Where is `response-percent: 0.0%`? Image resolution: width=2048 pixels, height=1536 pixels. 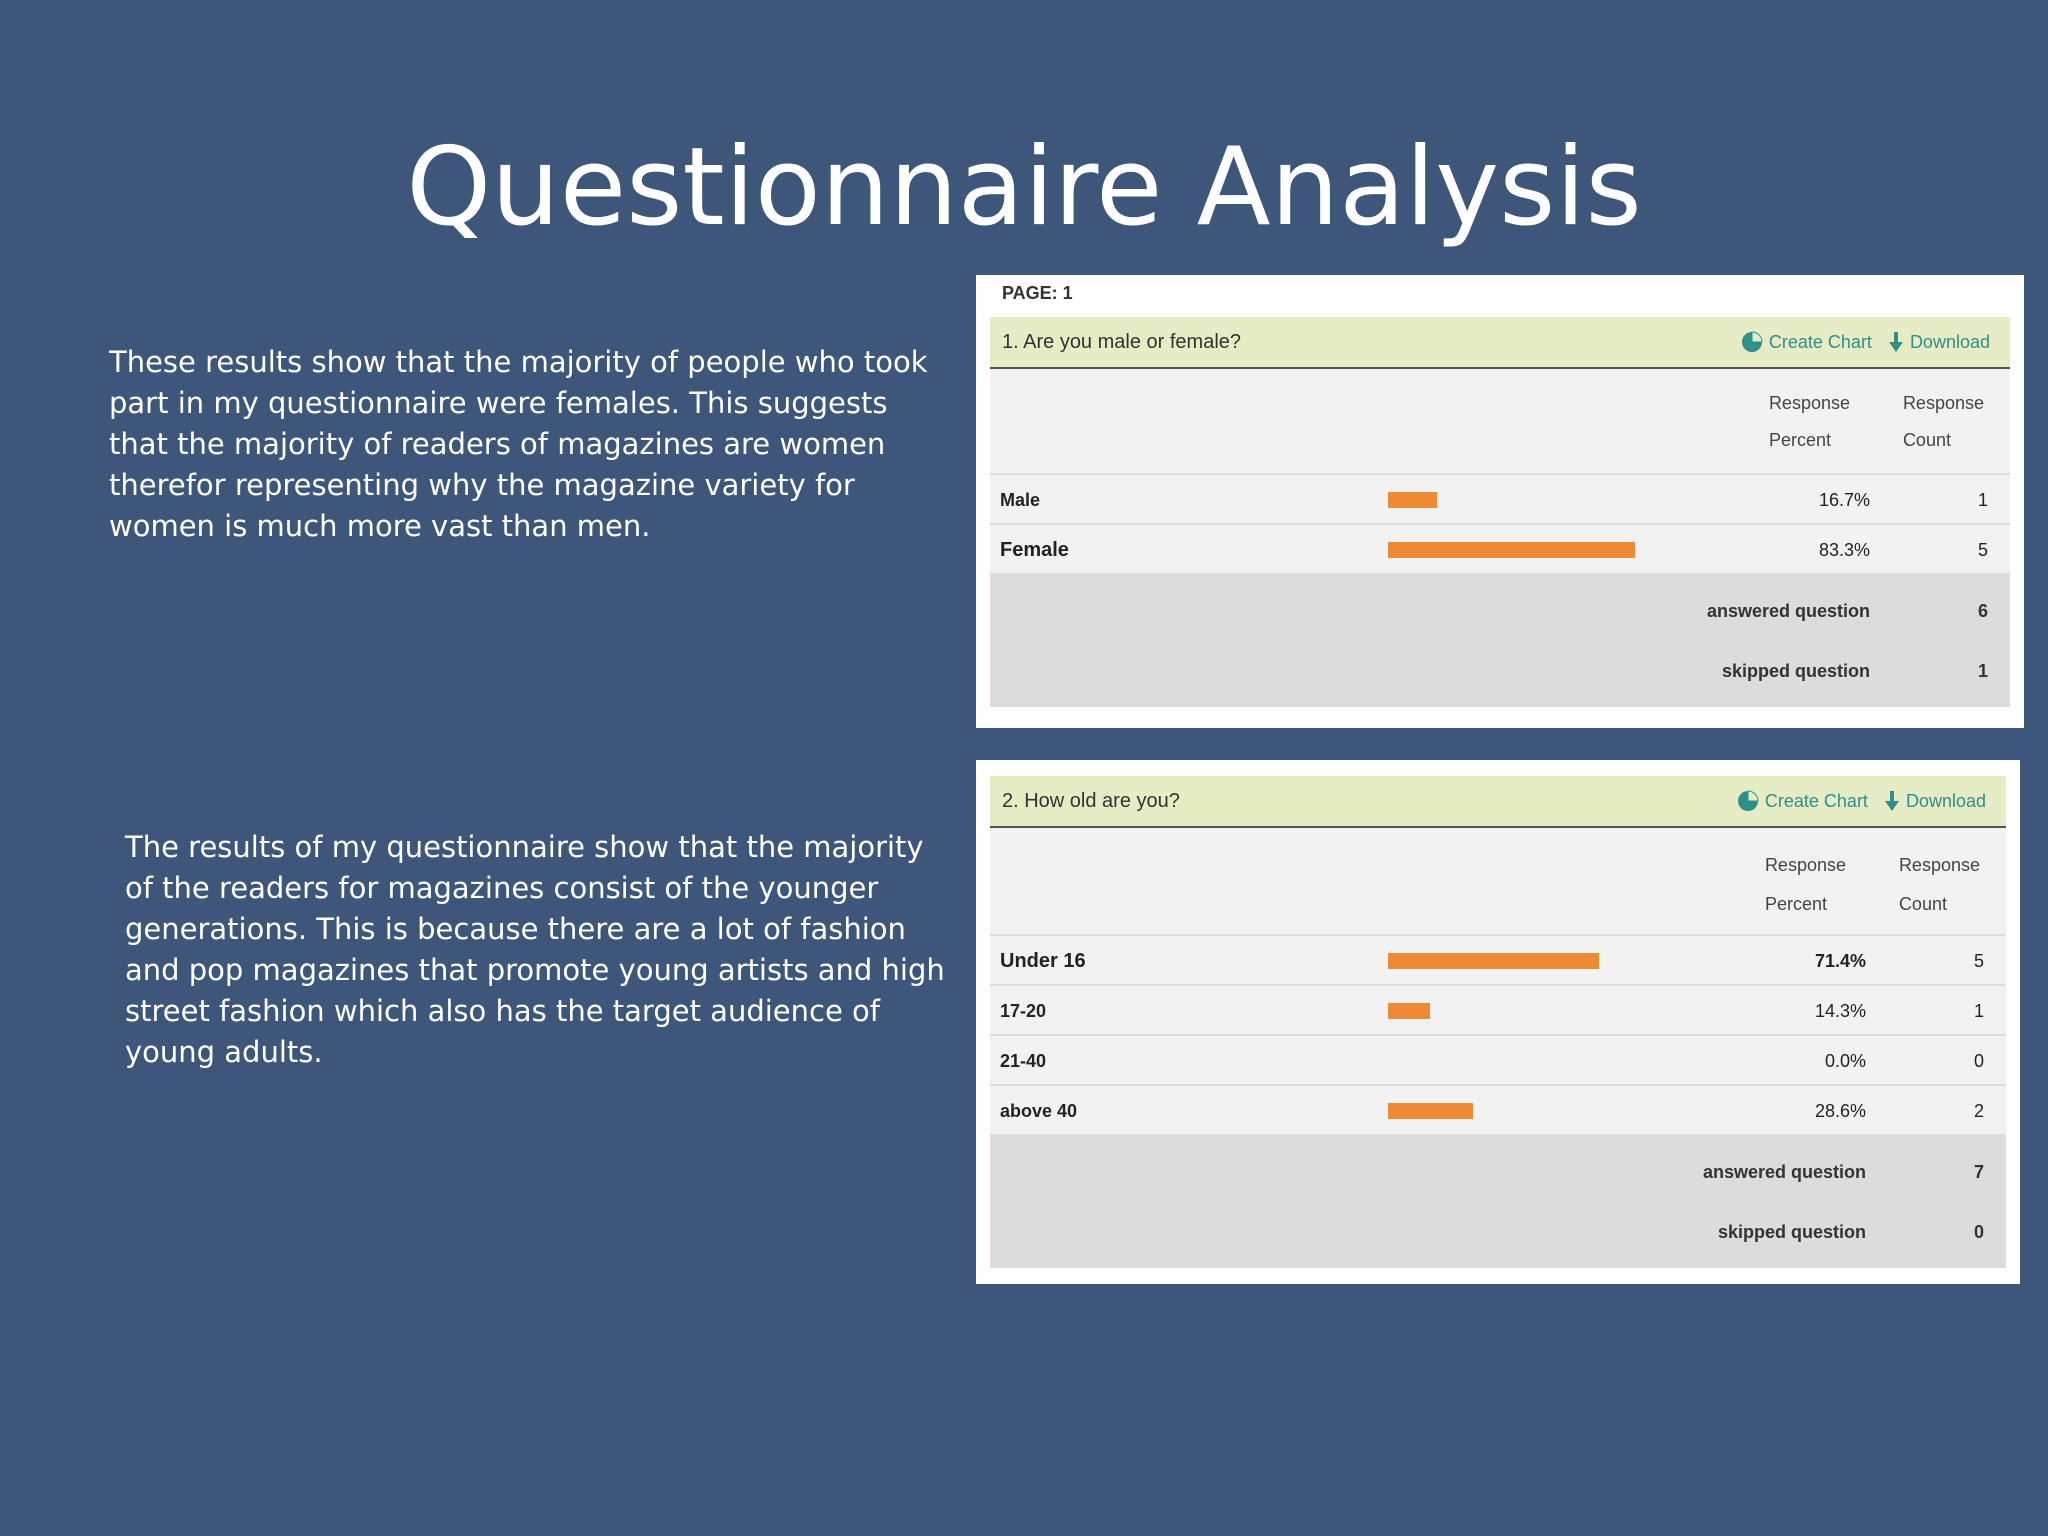
response-percent: 0.0% is located at coordinates (1845, 1061).